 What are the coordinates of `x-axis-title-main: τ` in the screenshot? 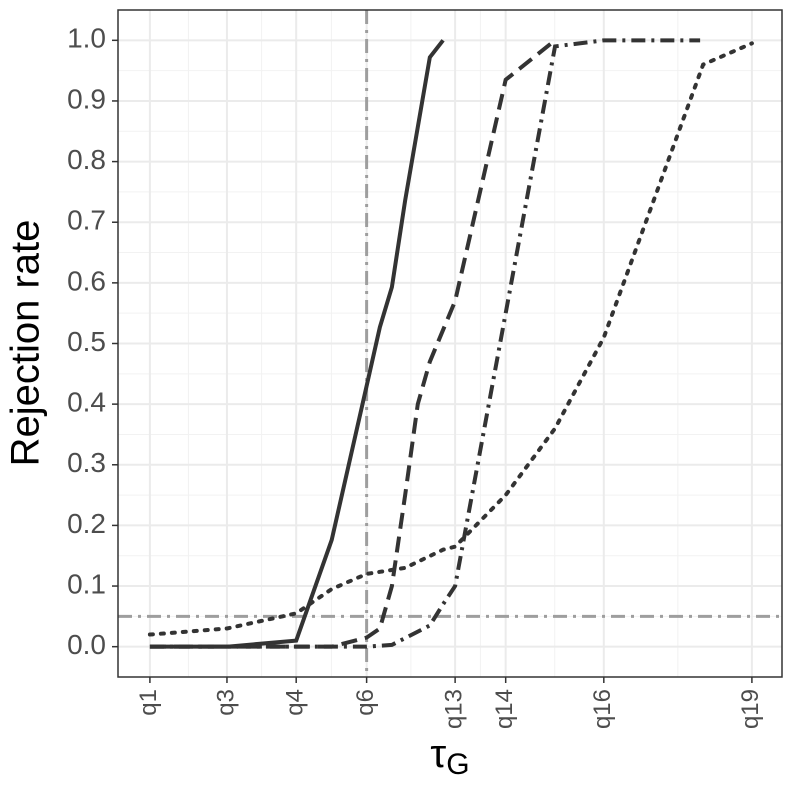 It's located at (438, 754).